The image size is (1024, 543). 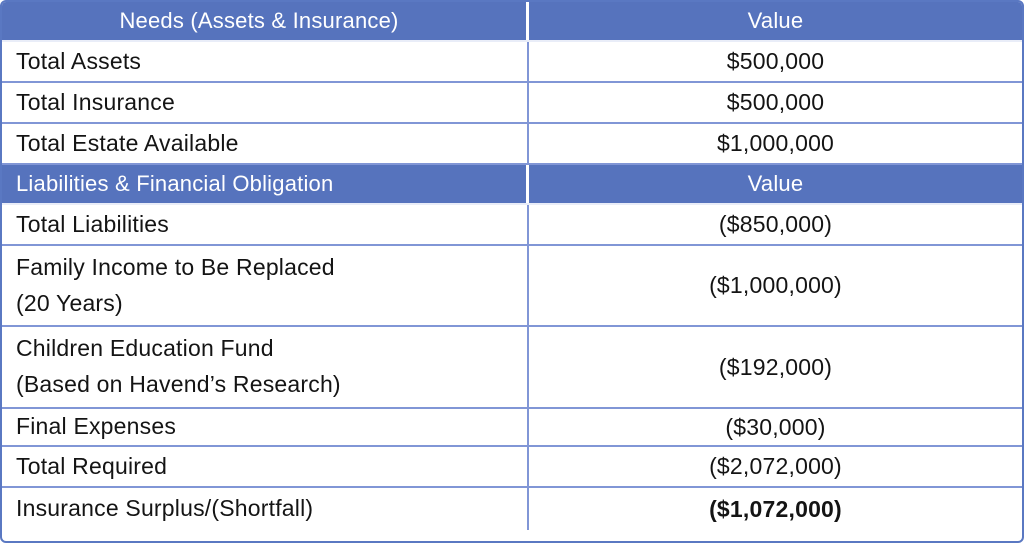 What do you see at coordinates (775, 366) in the screenshot?
I see `row-value: ($192,000)` at bounding box center [775, 366].